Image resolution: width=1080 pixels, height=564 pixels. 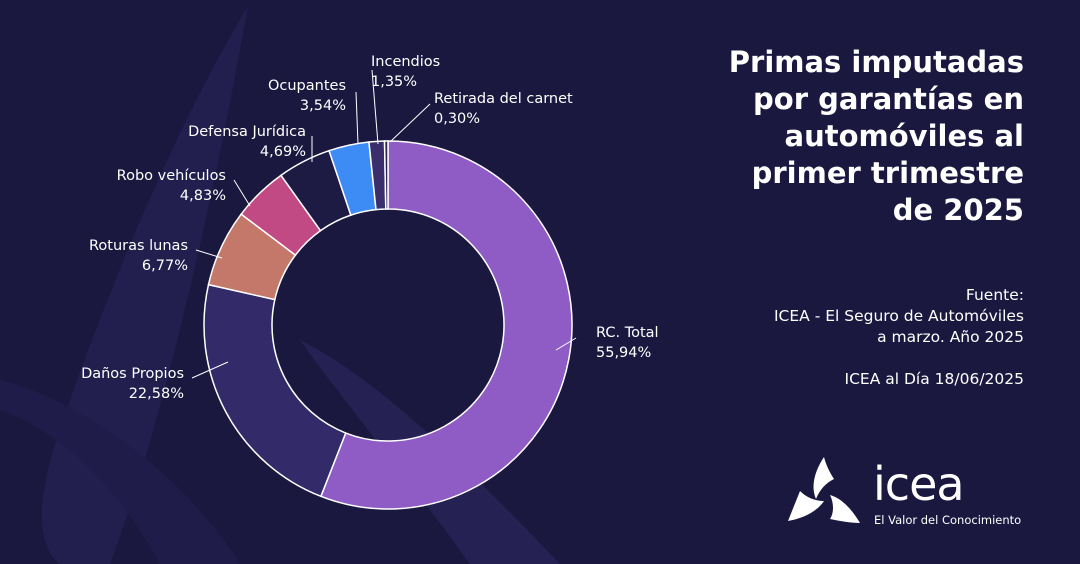 I want to click on slice-label-incendios: Incendios, so click(x=405, y=62).